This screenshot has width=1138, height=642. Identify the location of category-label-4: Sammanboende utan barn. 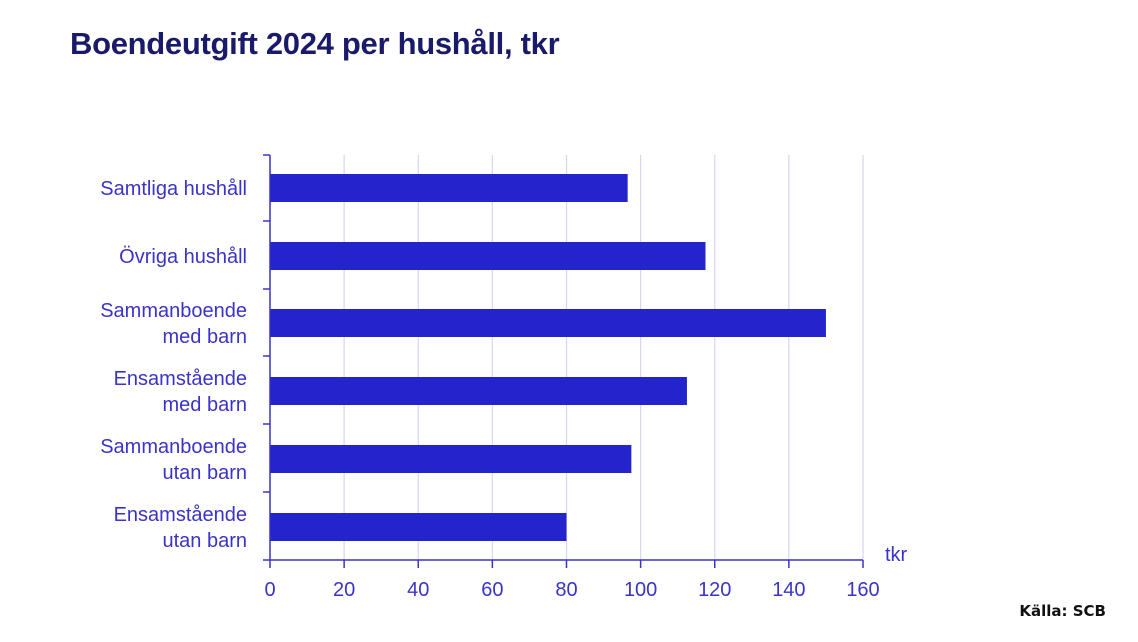
(173, 460).